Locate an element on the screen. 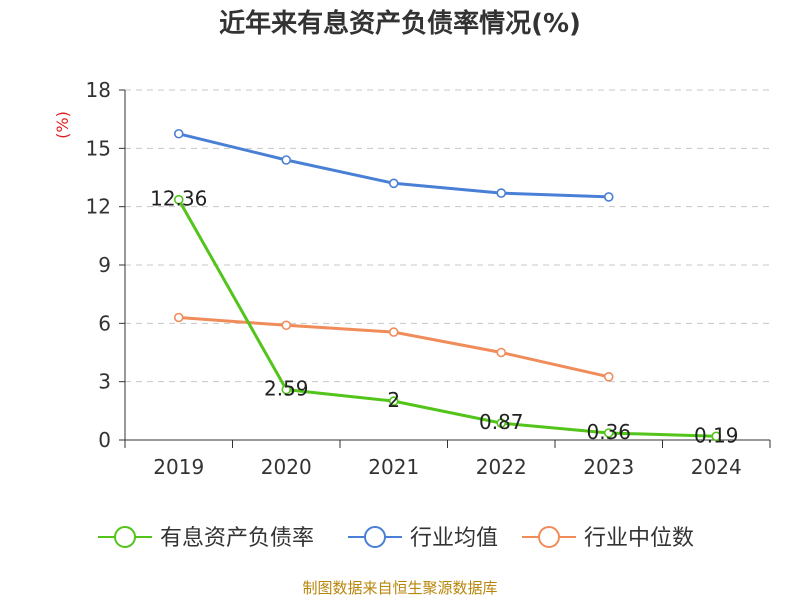  y-tick-label: 15 is located at coordinates (98, 148).